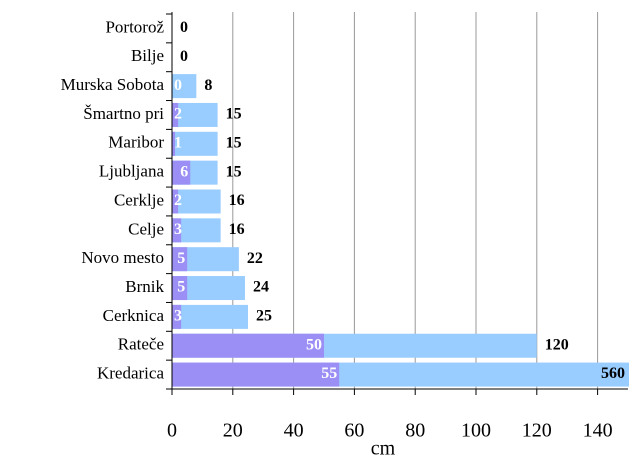  What do you see at coordinates (233, 431) in the screenshot?
I see `x-tick-label: 20` at bounding box center [233, 431].